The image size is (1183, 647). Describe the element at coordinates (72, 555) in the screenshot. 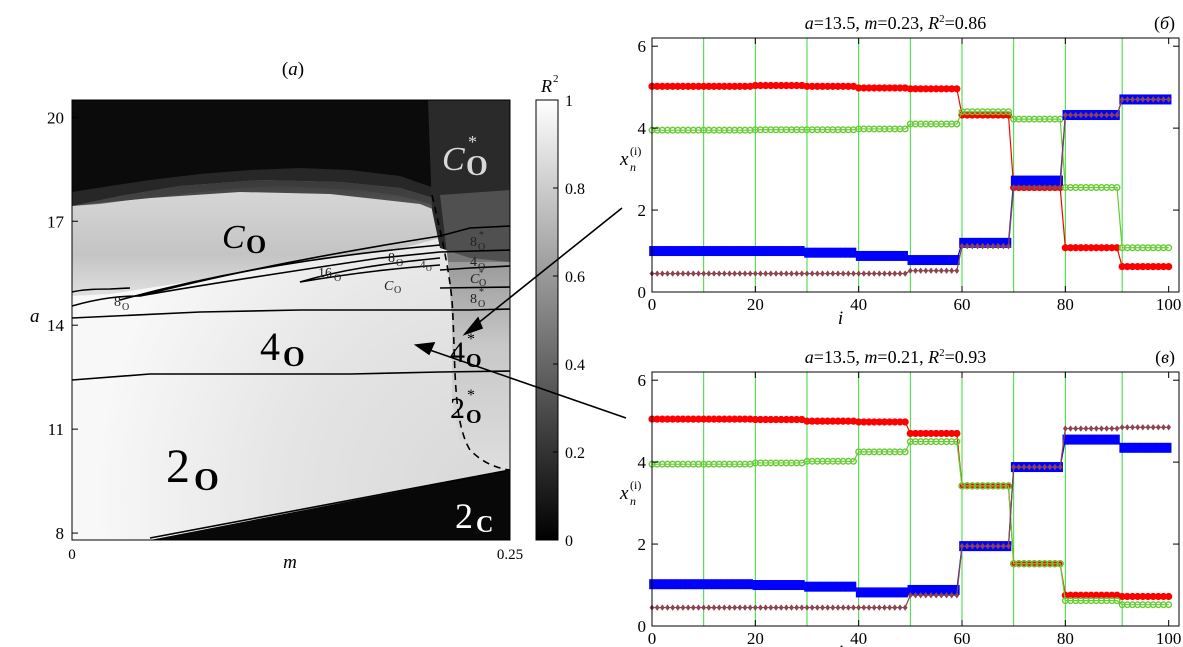

I see `x-tick-label: 0` at that location.